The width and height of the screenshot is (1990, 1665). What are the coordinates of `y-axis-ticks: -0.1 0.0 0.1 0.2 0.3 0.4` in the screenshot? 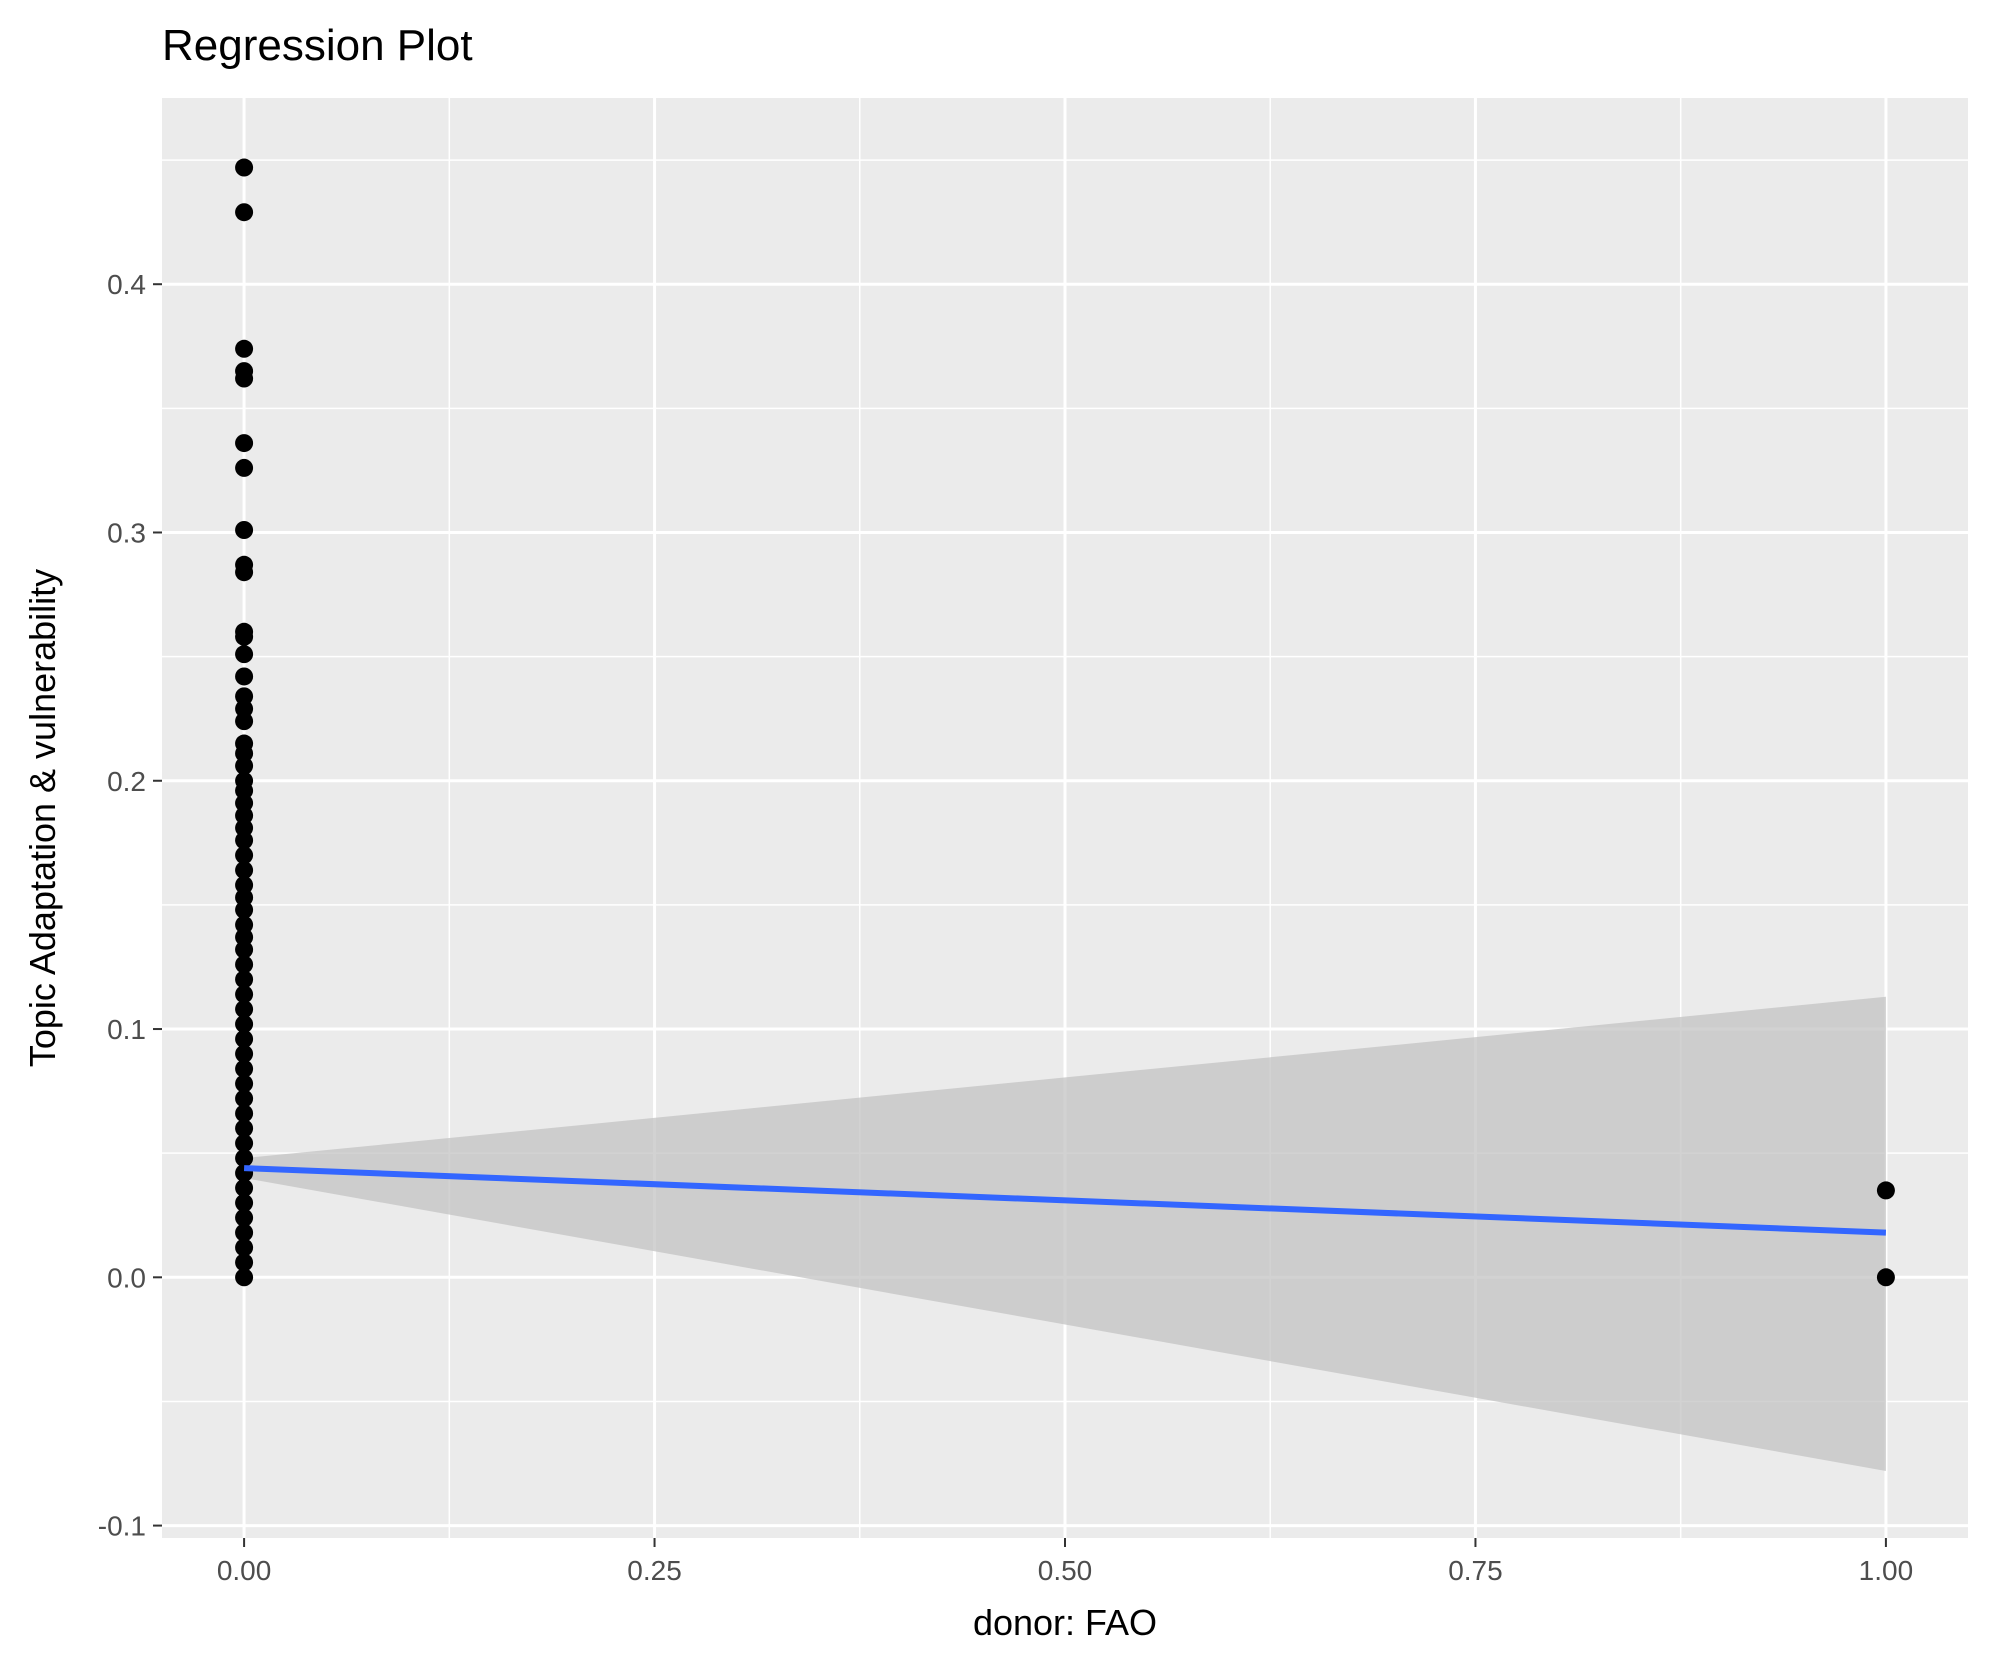 It's located at (130, 905).